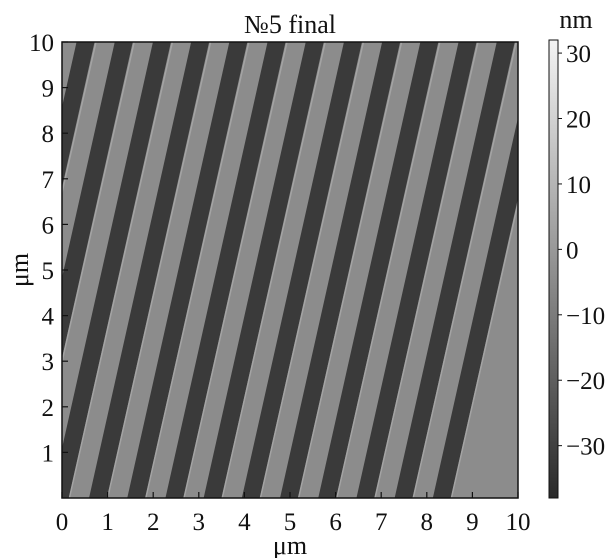 The width and height of the screenshot is (608, 558). What do you see at coordinates (290, 24) in the screenshot?
I see `plot-title: №5 final` at bounding box center [290, 24].